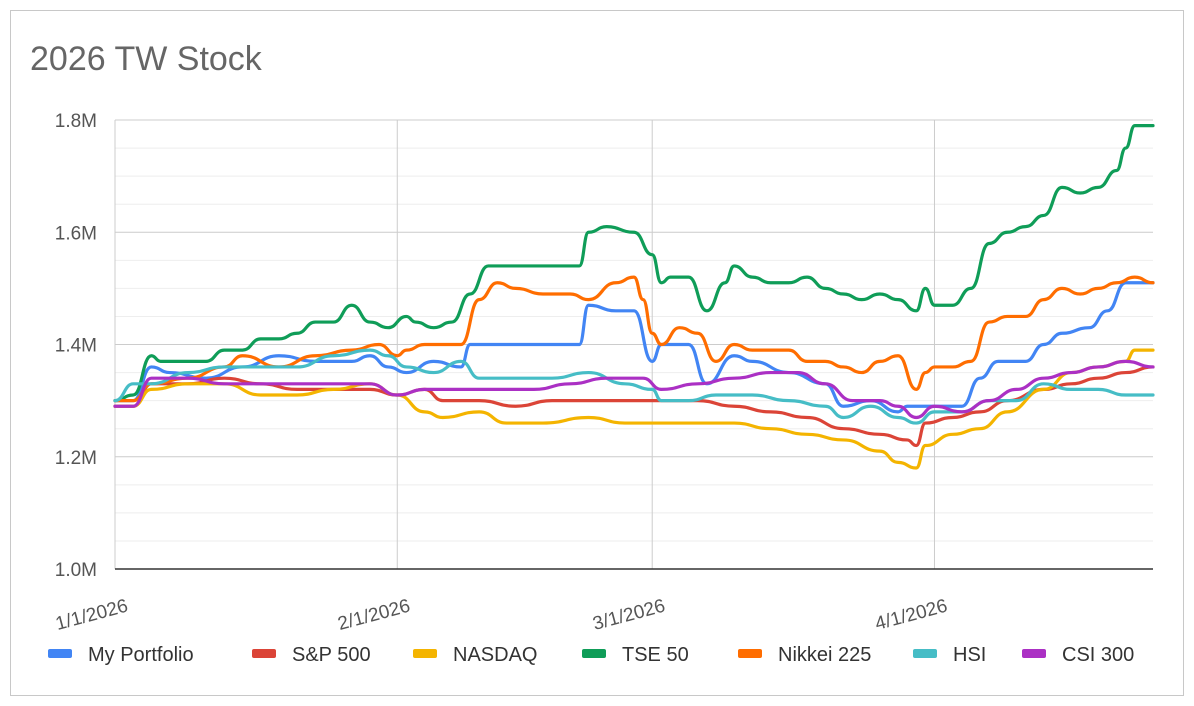 This screenshot has height=706, width=1194. I want to click on y-tick-label: 1.0M, so click(76, 570).